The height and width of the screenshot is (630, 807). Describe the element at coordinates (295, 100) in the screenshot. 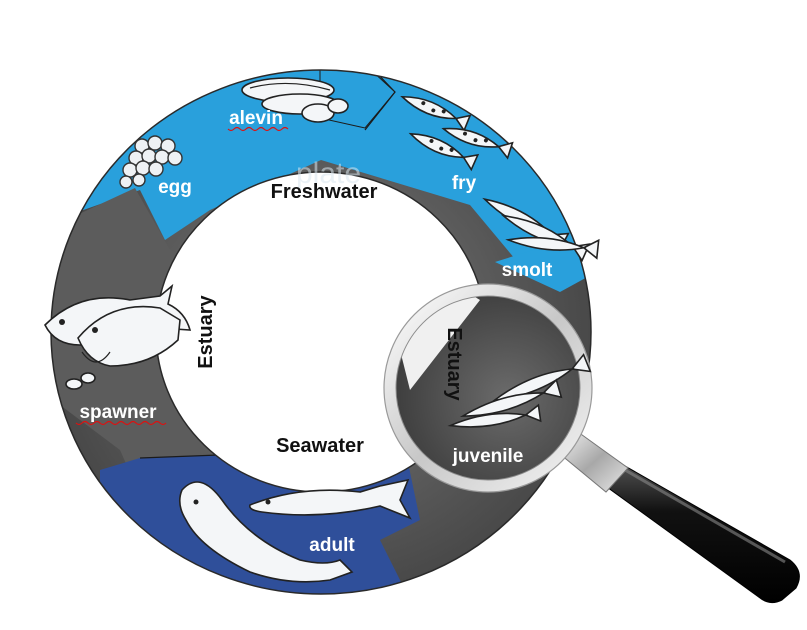

I see `alevin-illustration` at that location.